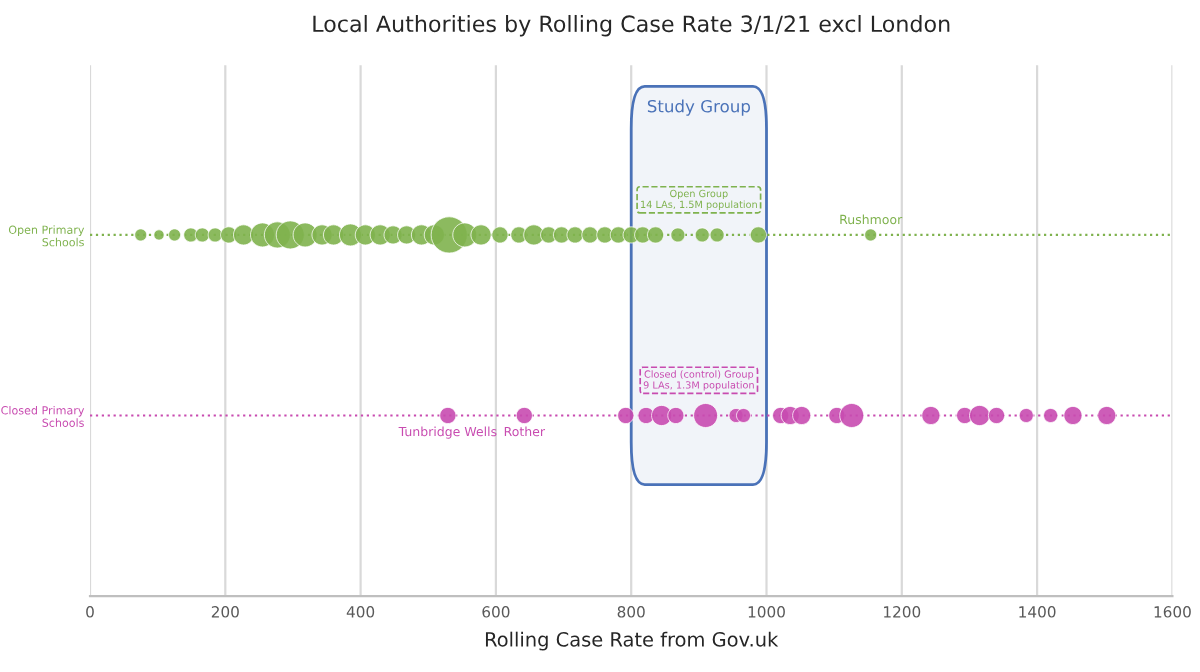 This screenshot has height=672, width=1200. What do you see at coordinates (631, 25) in the screenshot?
I see `chart-title: Local Authorities by Rolling Case Rate 3/1/21 excl London` at bounding box center [631, 25].